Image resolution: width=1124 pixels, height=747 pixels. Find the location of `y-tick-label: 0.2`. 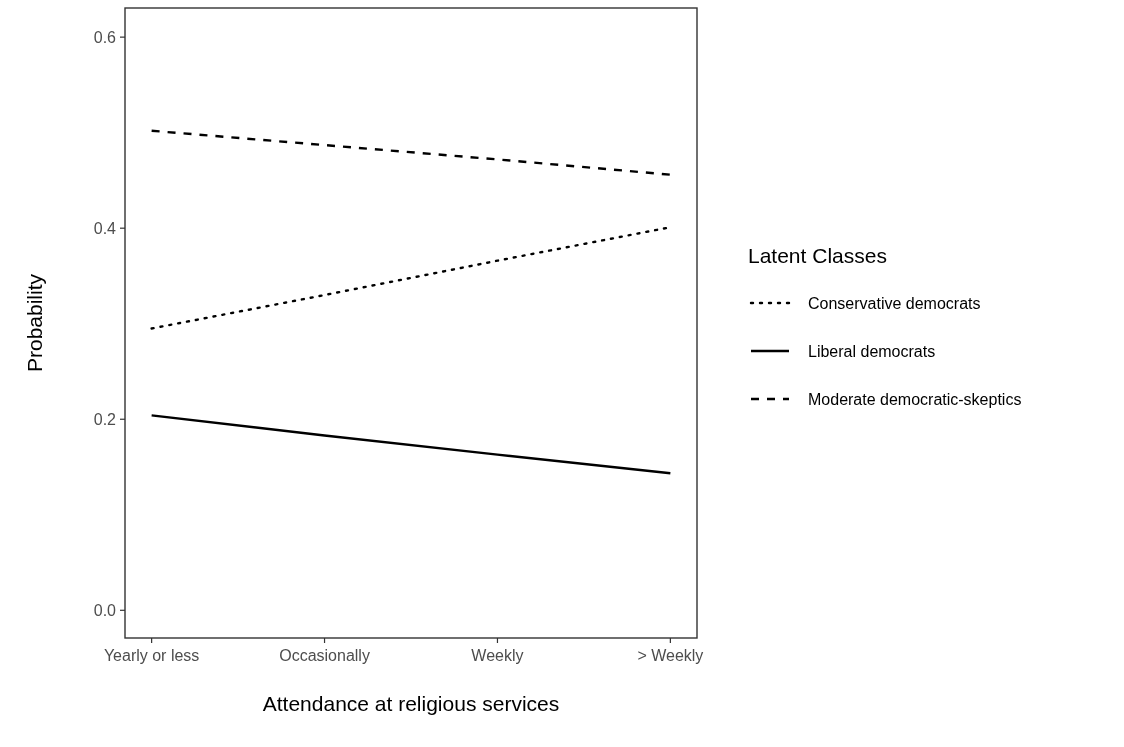

y-tick-label: 0.2 is located at coordinates (105, 419).